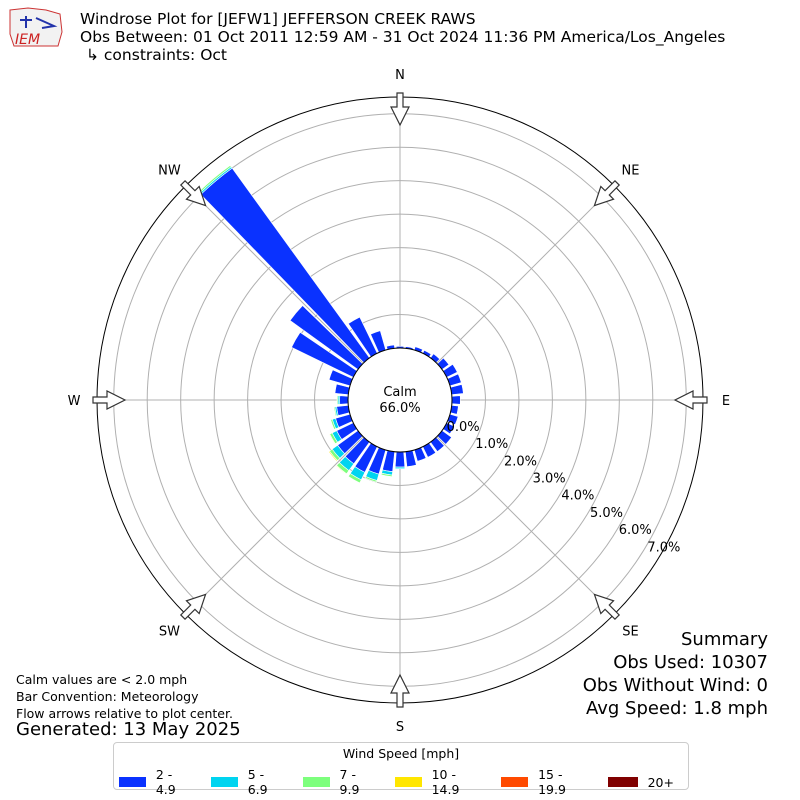 Image resolution: width=800 pixels, height=800 pixels. I want to click on compass-label-se: SE, so click(630, 632).